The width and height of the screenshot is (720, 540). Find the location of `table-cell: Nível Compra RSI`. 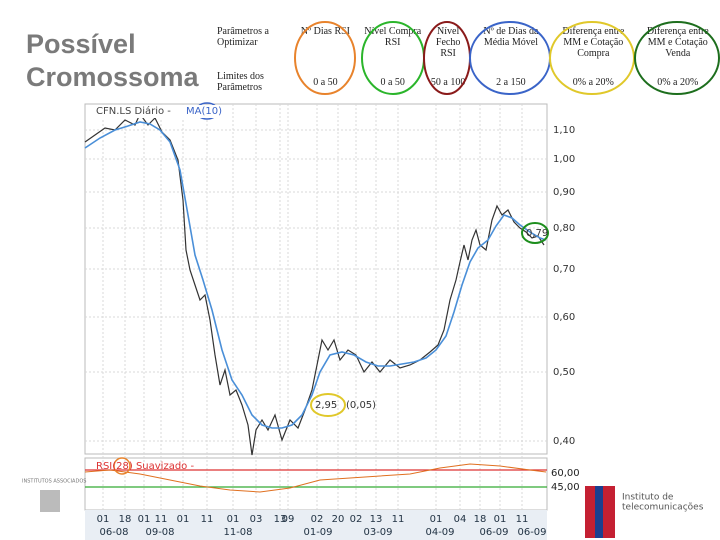

table-cell: Nível Compra RSI is located at coordinates (393, 37).